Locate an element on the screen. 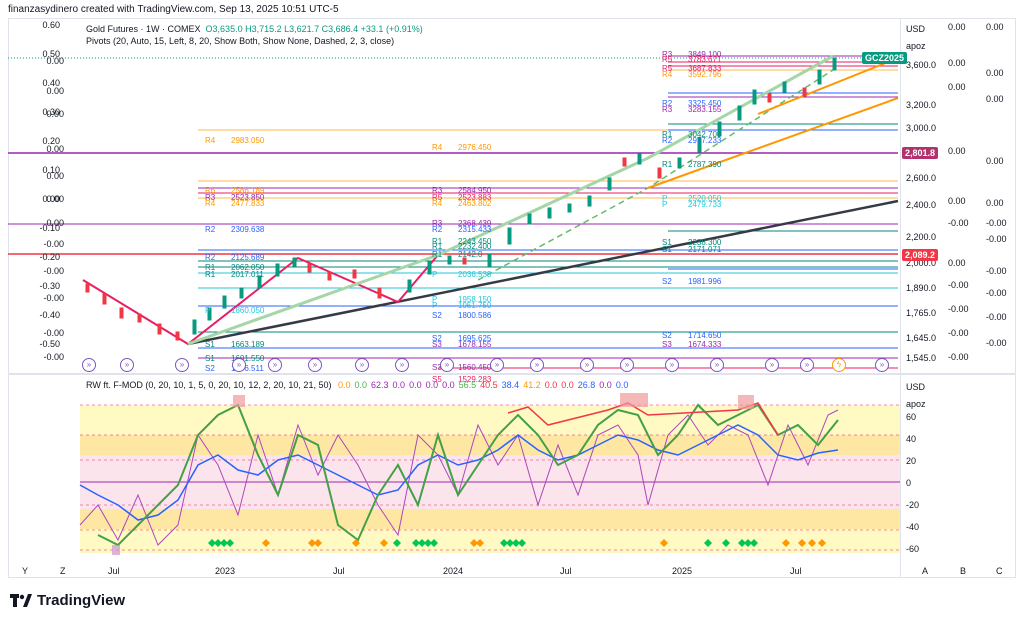  pivot-label: R2 2309.638 is located at coordinates (234, 229).